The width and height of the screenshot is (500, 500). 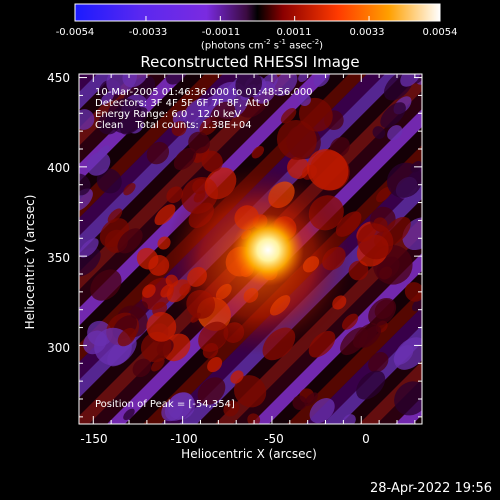 I want to click on x-tick-label: -100, so click(x=184, y=439).